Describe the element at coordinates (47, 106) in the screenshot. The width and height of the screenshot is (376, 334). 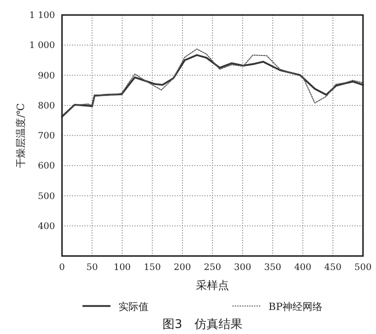
I see `y-tick-label: 800` at that location.